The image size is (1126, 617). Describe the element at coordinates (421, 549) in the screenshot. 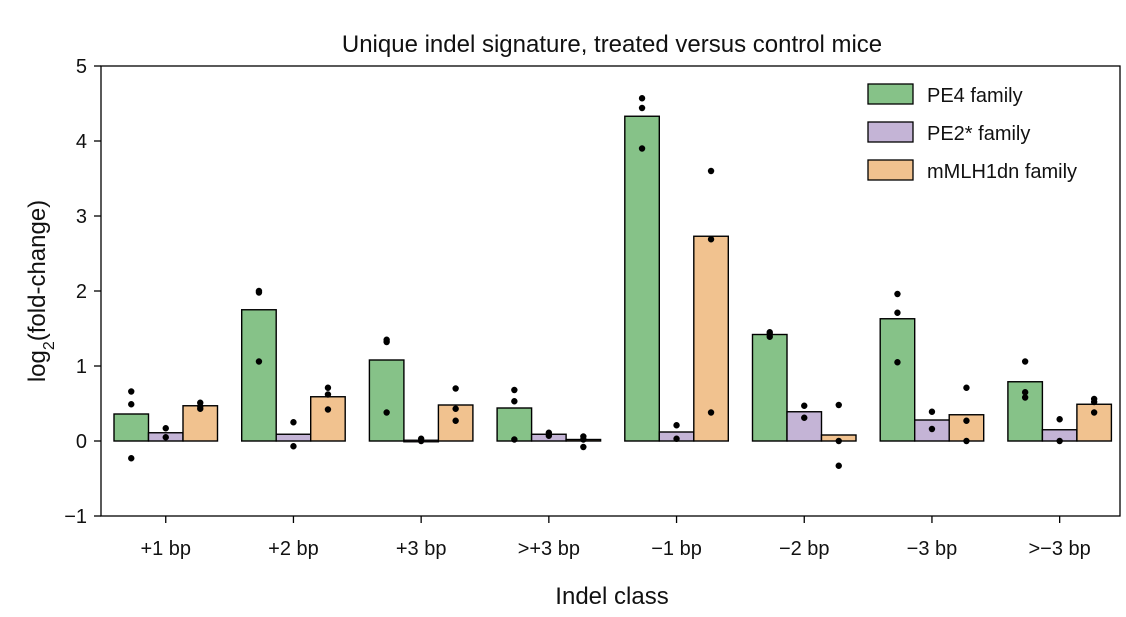

I see `x-tick-label-3: +3 bp` at that location.